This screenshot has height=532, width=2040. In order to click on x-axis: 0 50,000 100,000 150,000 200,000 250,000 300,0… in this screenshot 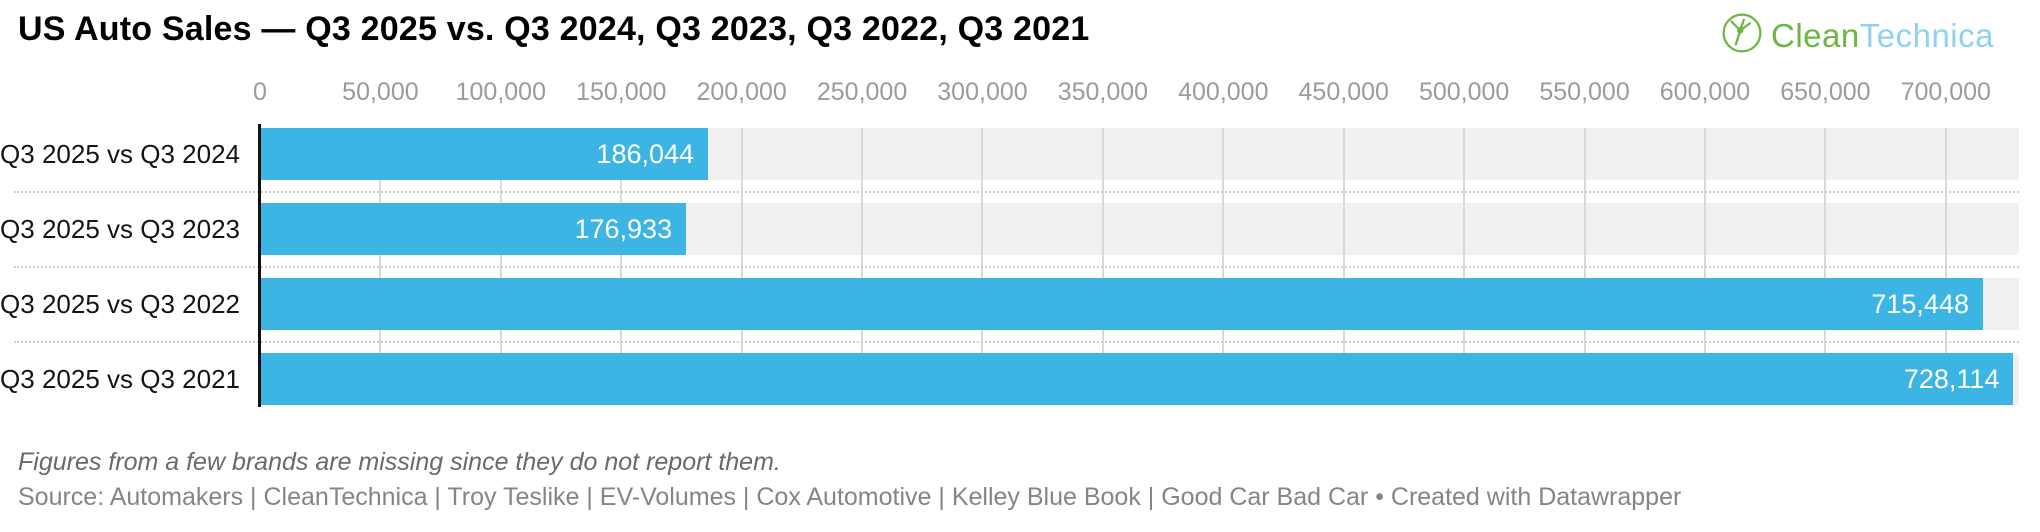, I will do `click(1136, 94)`.